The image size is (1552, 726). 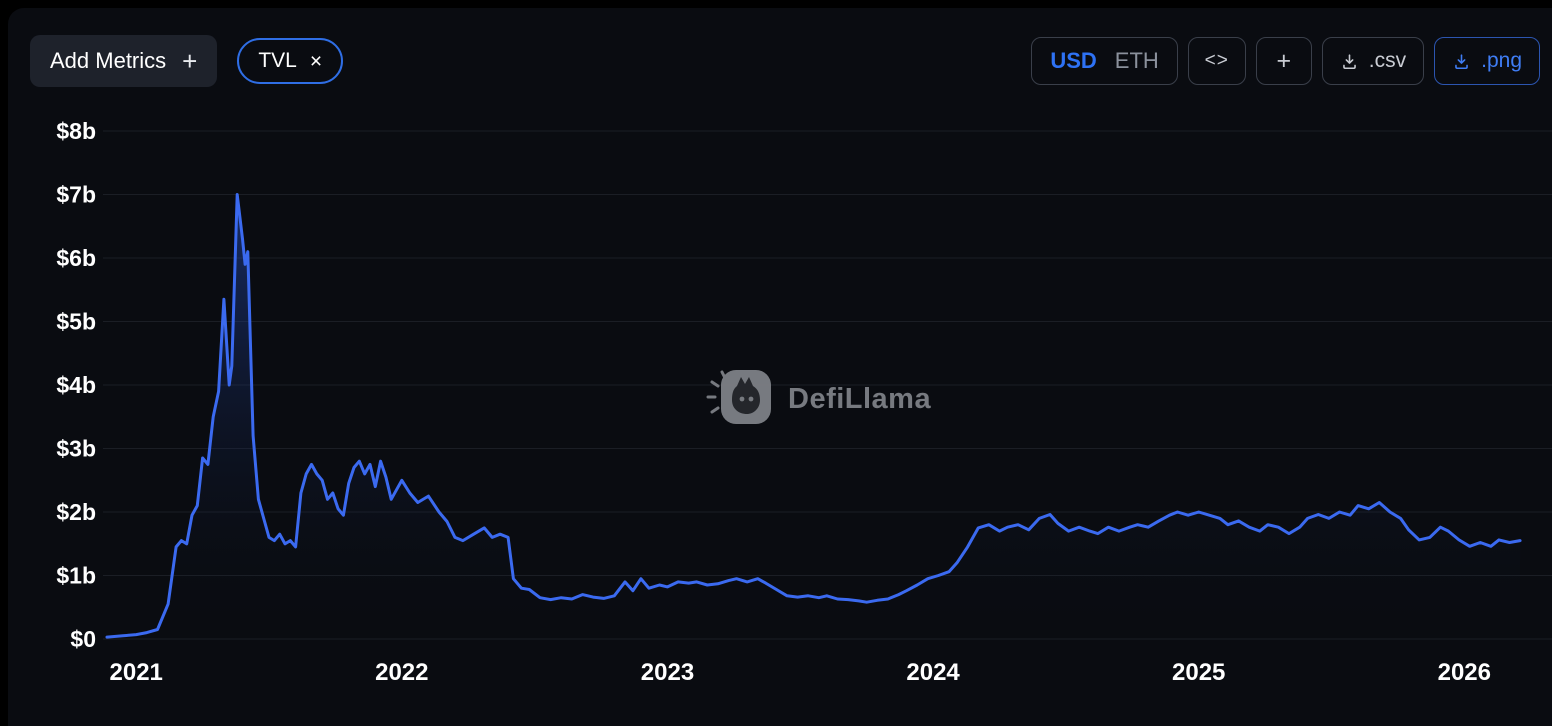 I want to click on y-axis-tick-label: $6b, so click(x=76, y=258).